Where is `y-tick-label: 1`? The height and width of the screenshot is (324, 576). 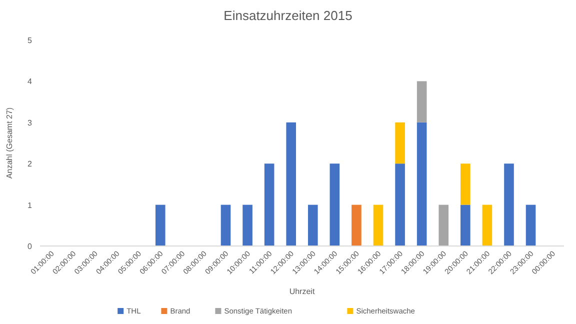 y-tick-label: 1 is located at coordinates (30, 205).